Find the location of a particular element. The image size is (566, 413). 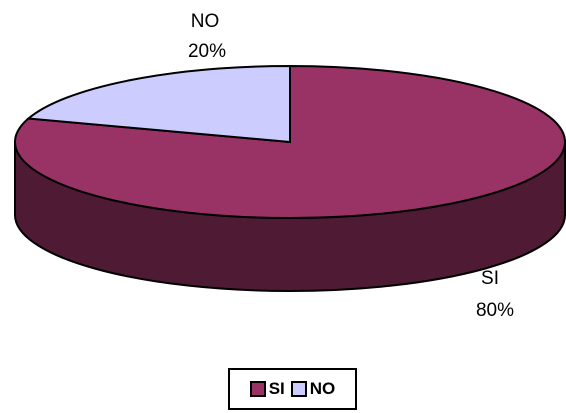

legend-swatch-si is located at coordinates (257, 389).